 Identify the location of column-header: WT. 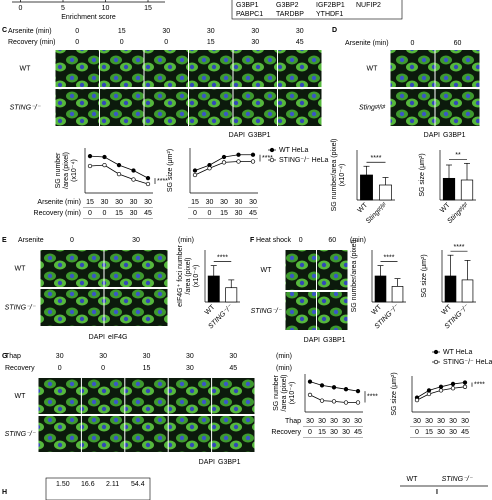
(413, 479).